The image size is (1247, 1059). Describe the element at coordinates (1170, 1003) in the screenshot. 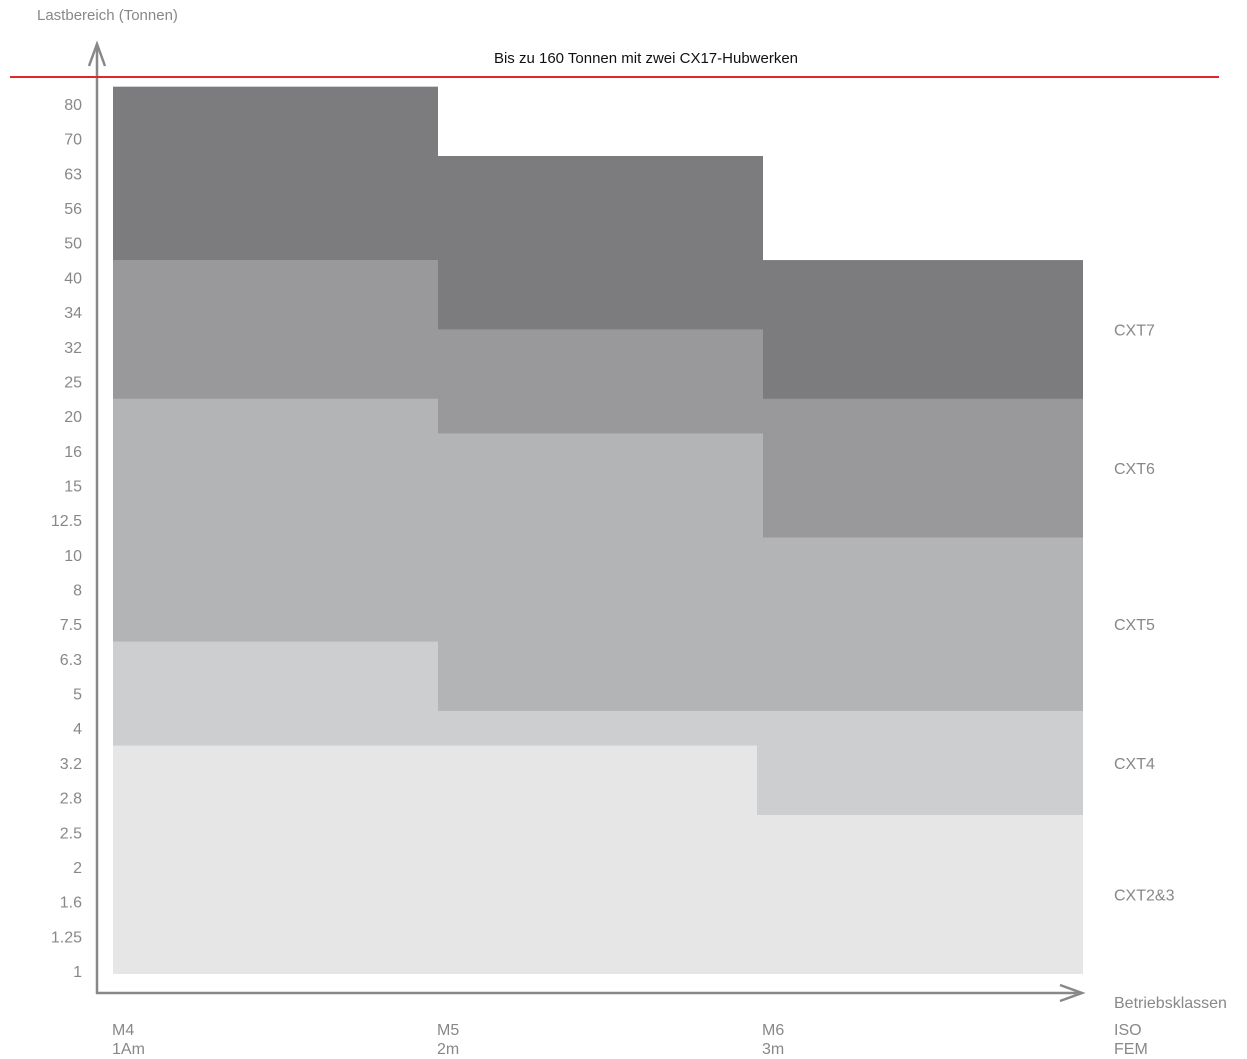

I see `x-axis-title: Betriebsklassen` at that location.